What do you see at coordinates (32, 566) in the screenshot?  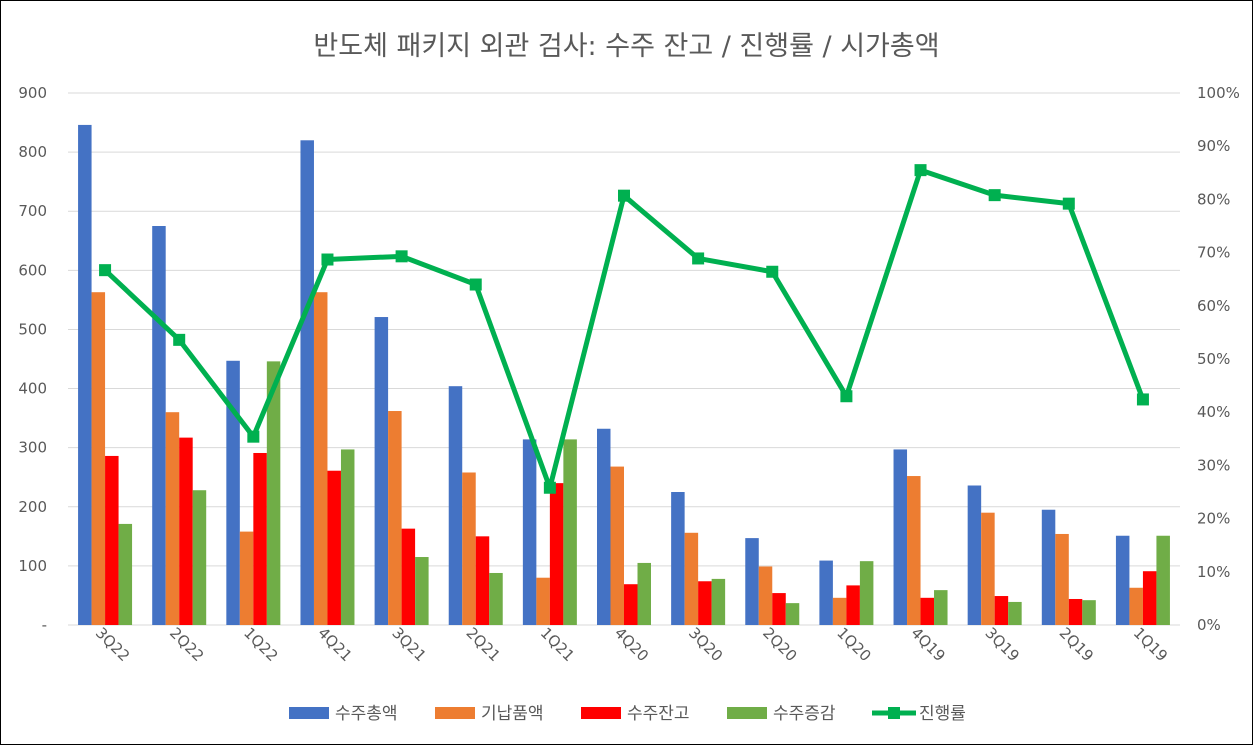 I see `left-tick-label: 100` at bounding box center [32, 566].